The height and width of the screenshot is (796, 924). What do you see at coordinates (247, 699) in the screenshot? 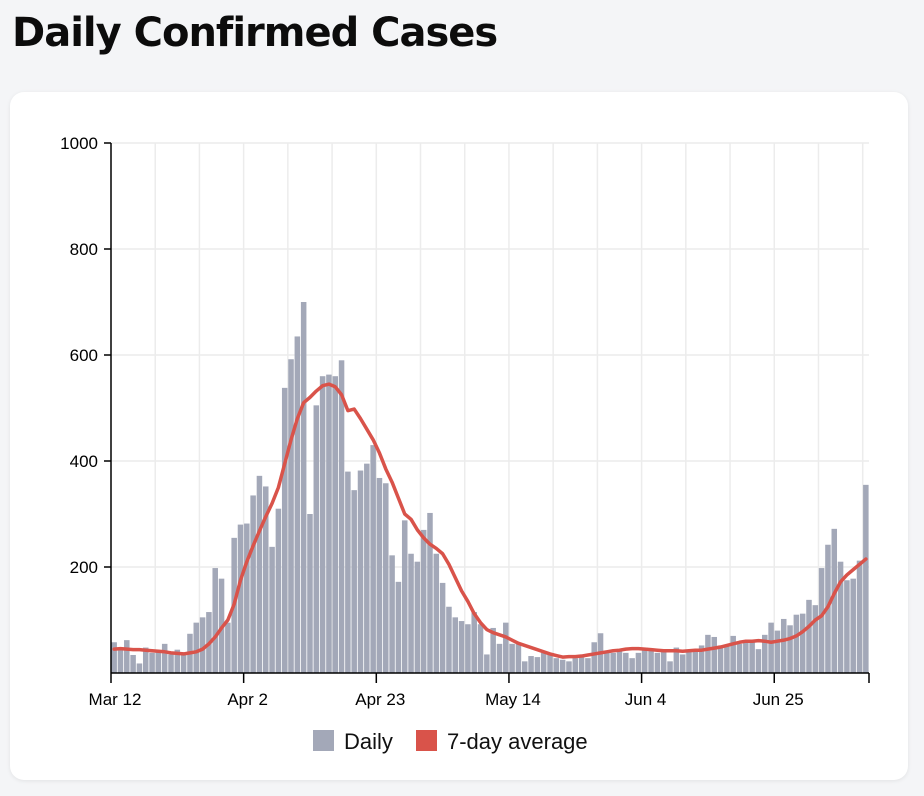
I see `x-tick-label: Apr 2` at bounding box center [247, 699].